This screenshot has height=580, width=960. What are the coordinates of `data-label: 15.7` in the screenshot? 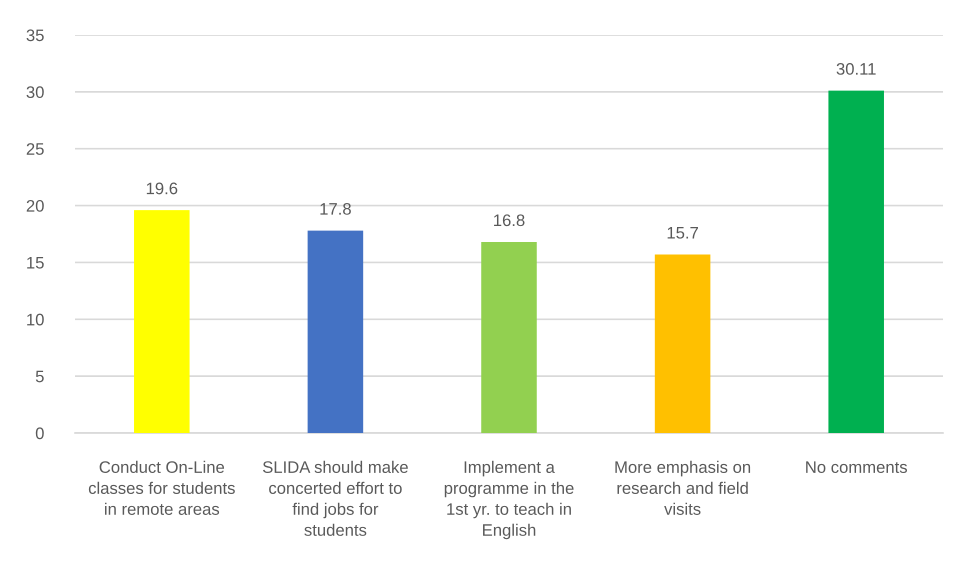 It's located at (683, 233).